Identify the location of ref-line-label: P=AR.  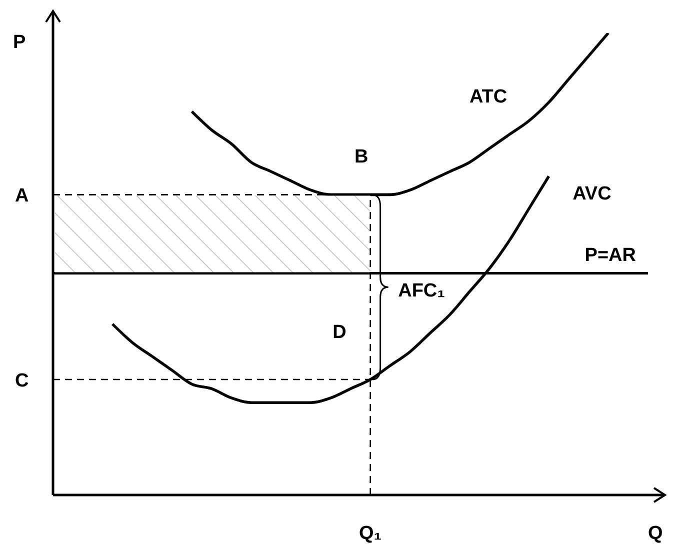
(610, 255).